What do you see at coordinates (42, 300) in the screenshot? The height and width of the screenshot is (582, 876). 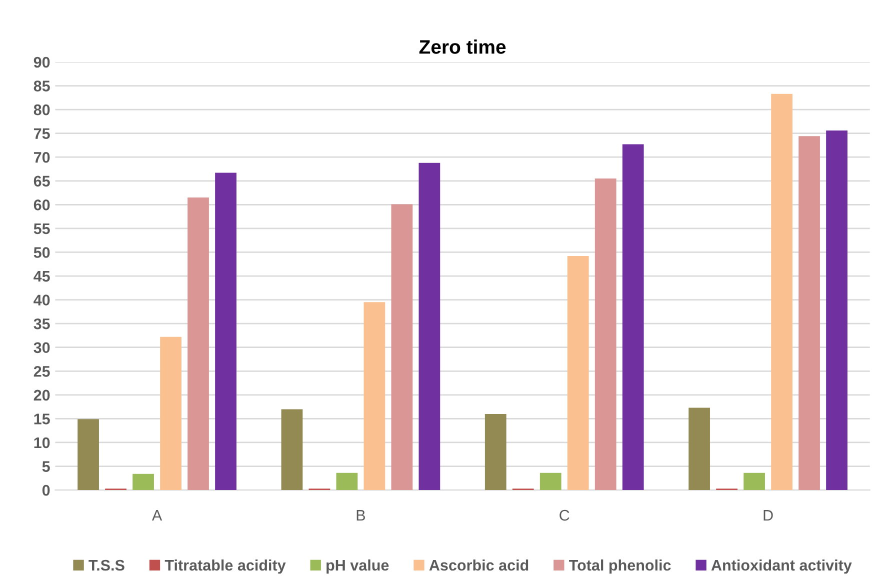 I see `y-tick-label: 40` at bounding box center [42, 300].